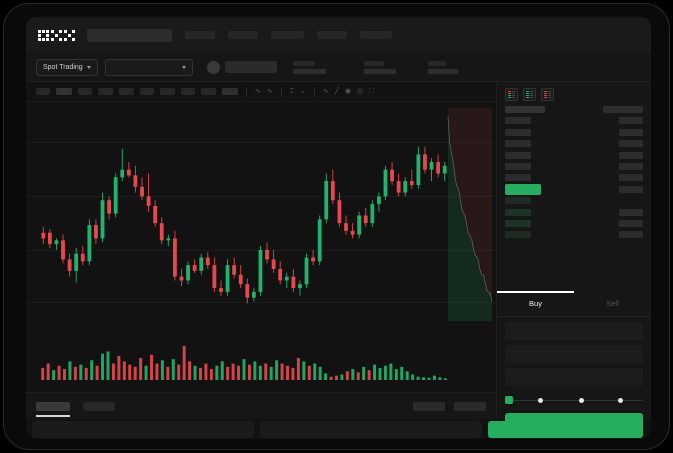 The image size is (673, 453). What do you see at coordinates (167, 91) in the screenshot?
I see `timeframe-1d` at bounding box center [167, 91].